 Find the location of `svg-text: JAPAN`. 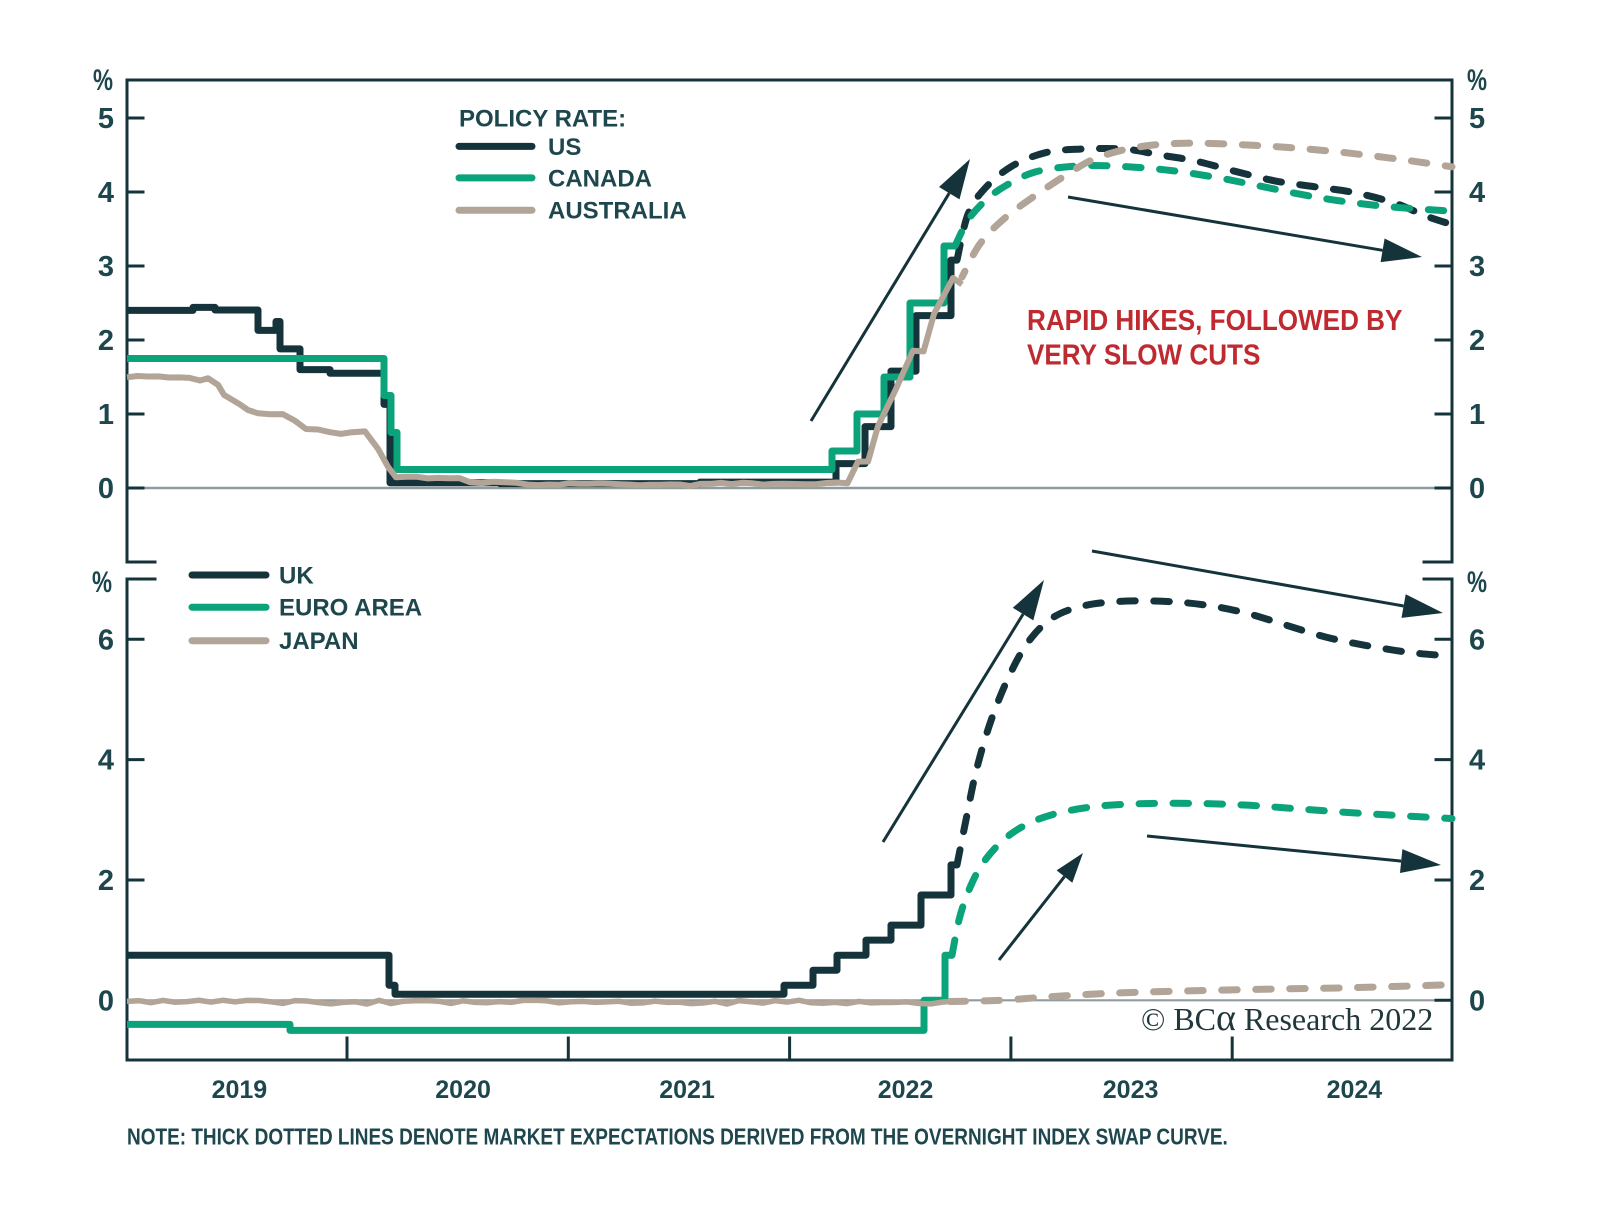

svg-text: JAPAN is located at coordinates (319, 641).